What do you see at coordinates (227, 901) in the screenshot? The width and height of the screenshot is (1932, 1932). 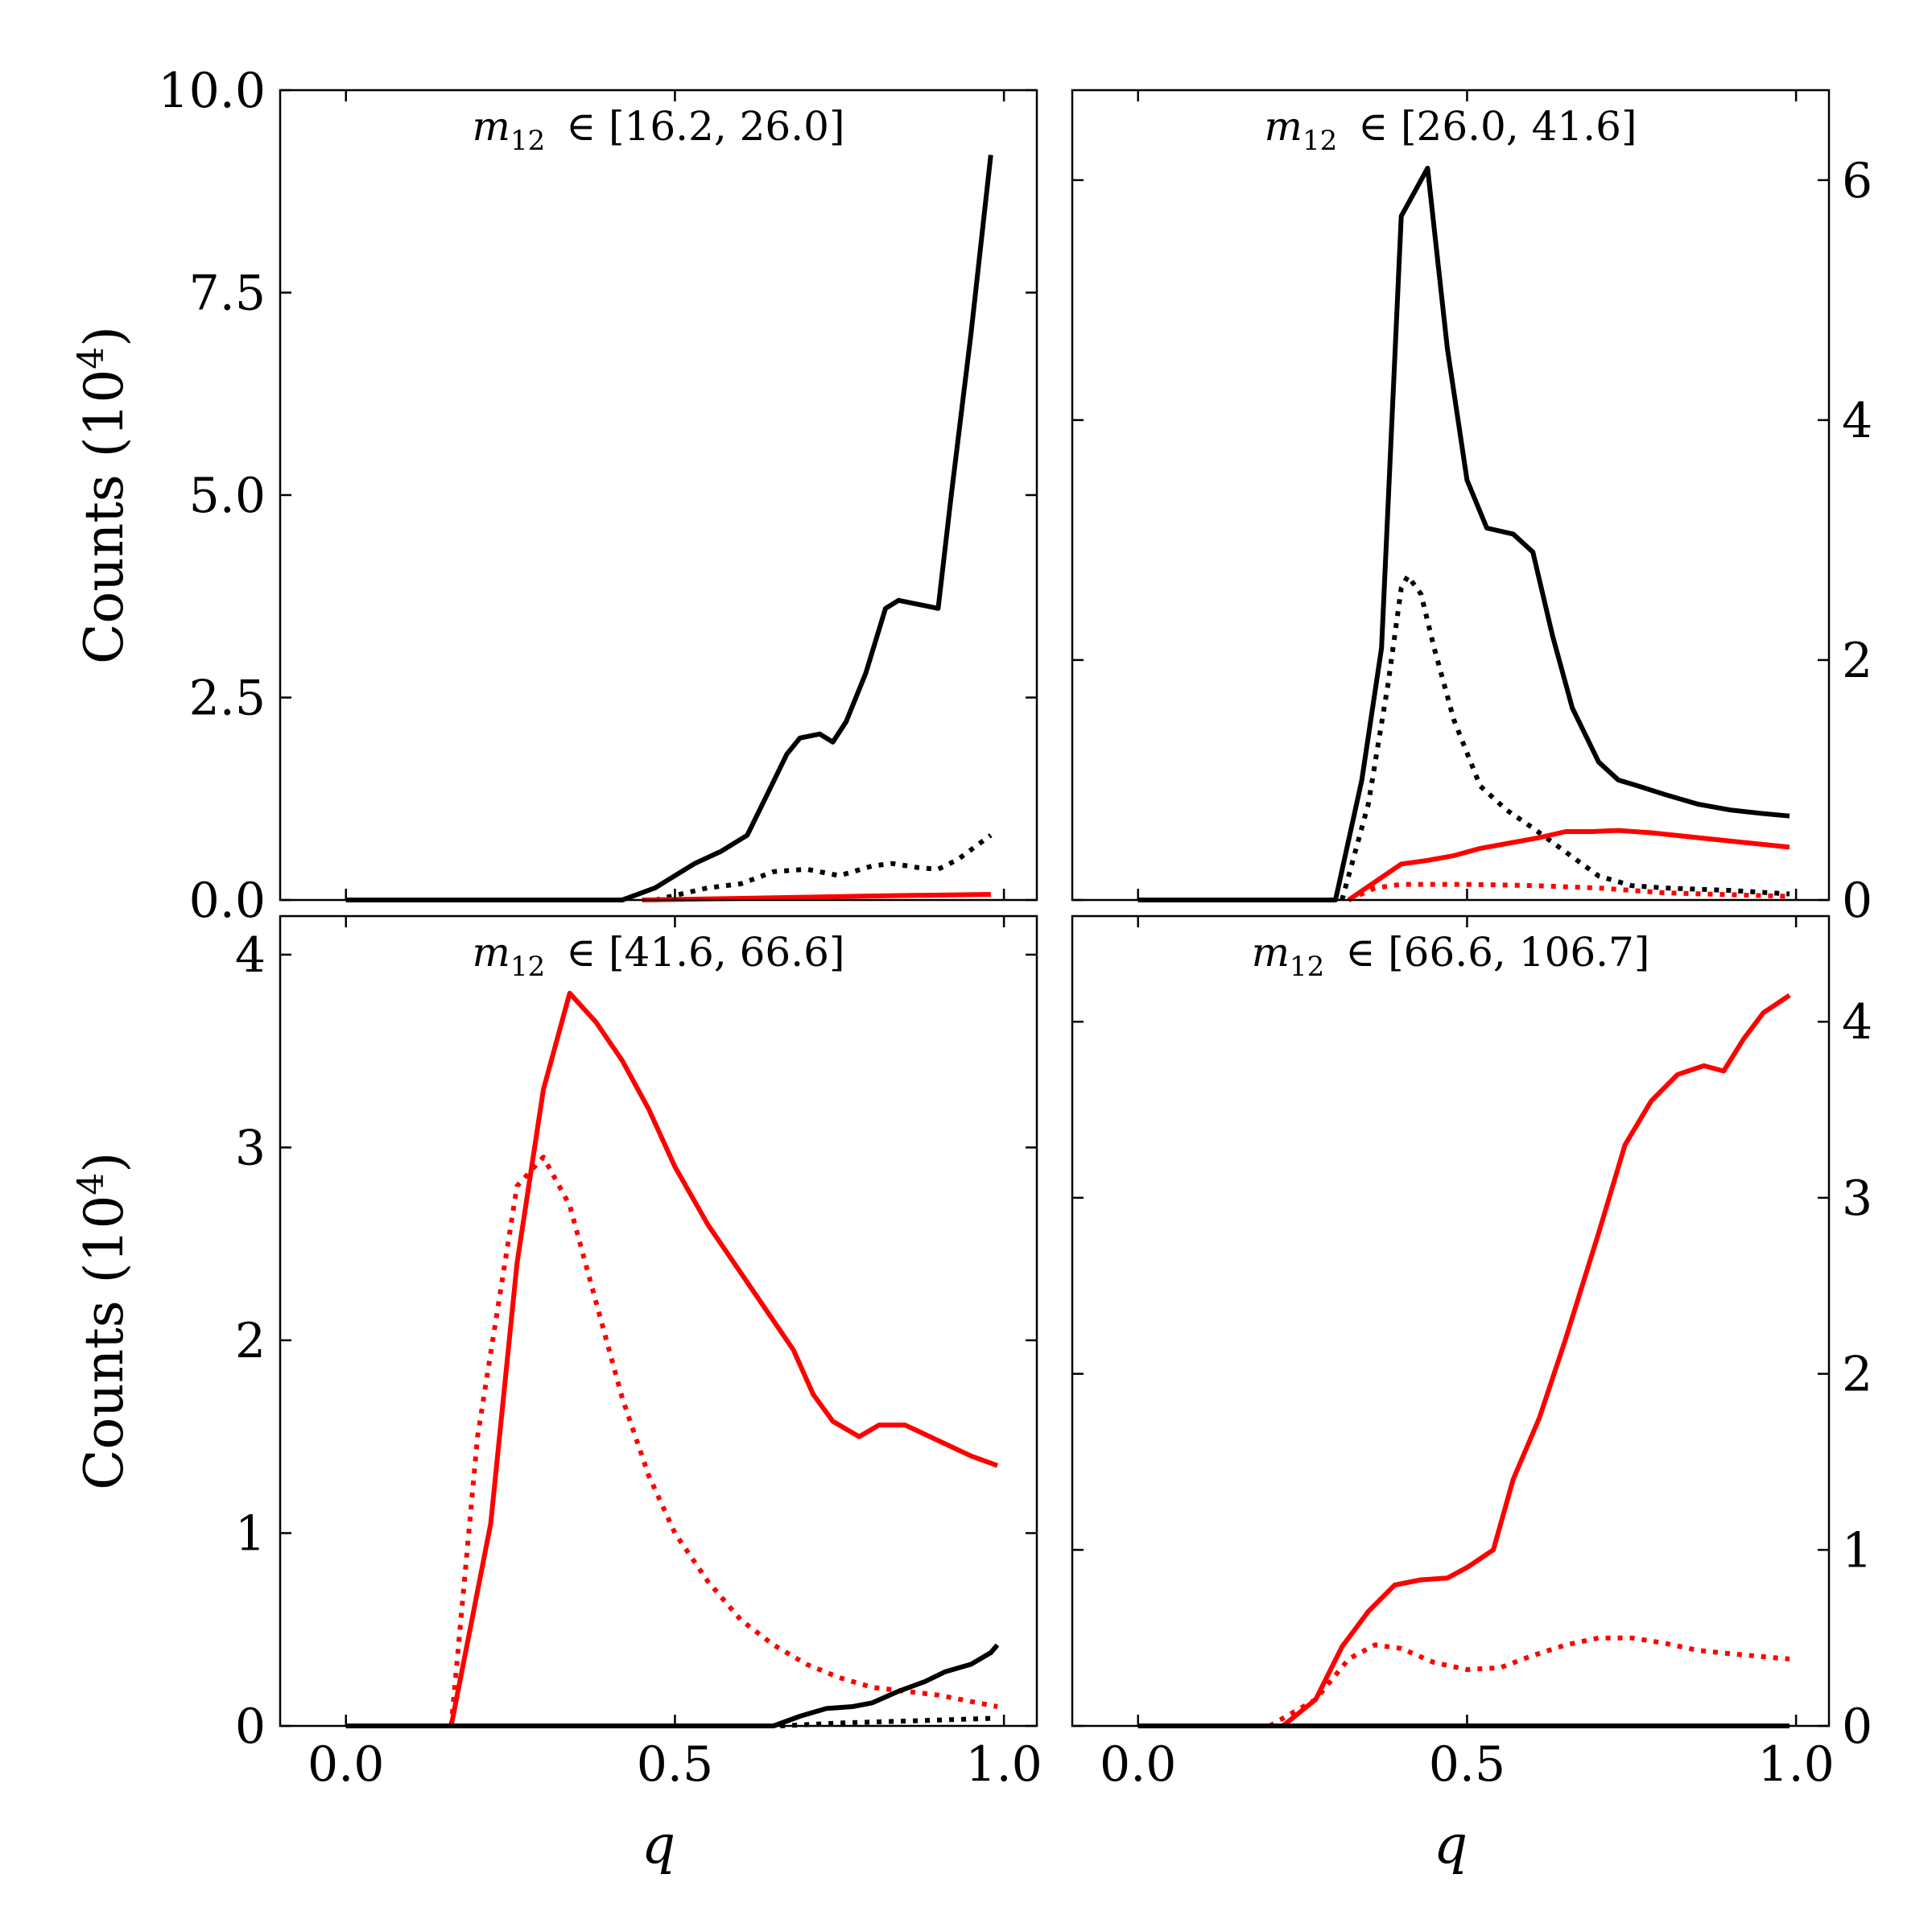 I see `y-tick-label: 0.0` at bounding box center [227, 901].